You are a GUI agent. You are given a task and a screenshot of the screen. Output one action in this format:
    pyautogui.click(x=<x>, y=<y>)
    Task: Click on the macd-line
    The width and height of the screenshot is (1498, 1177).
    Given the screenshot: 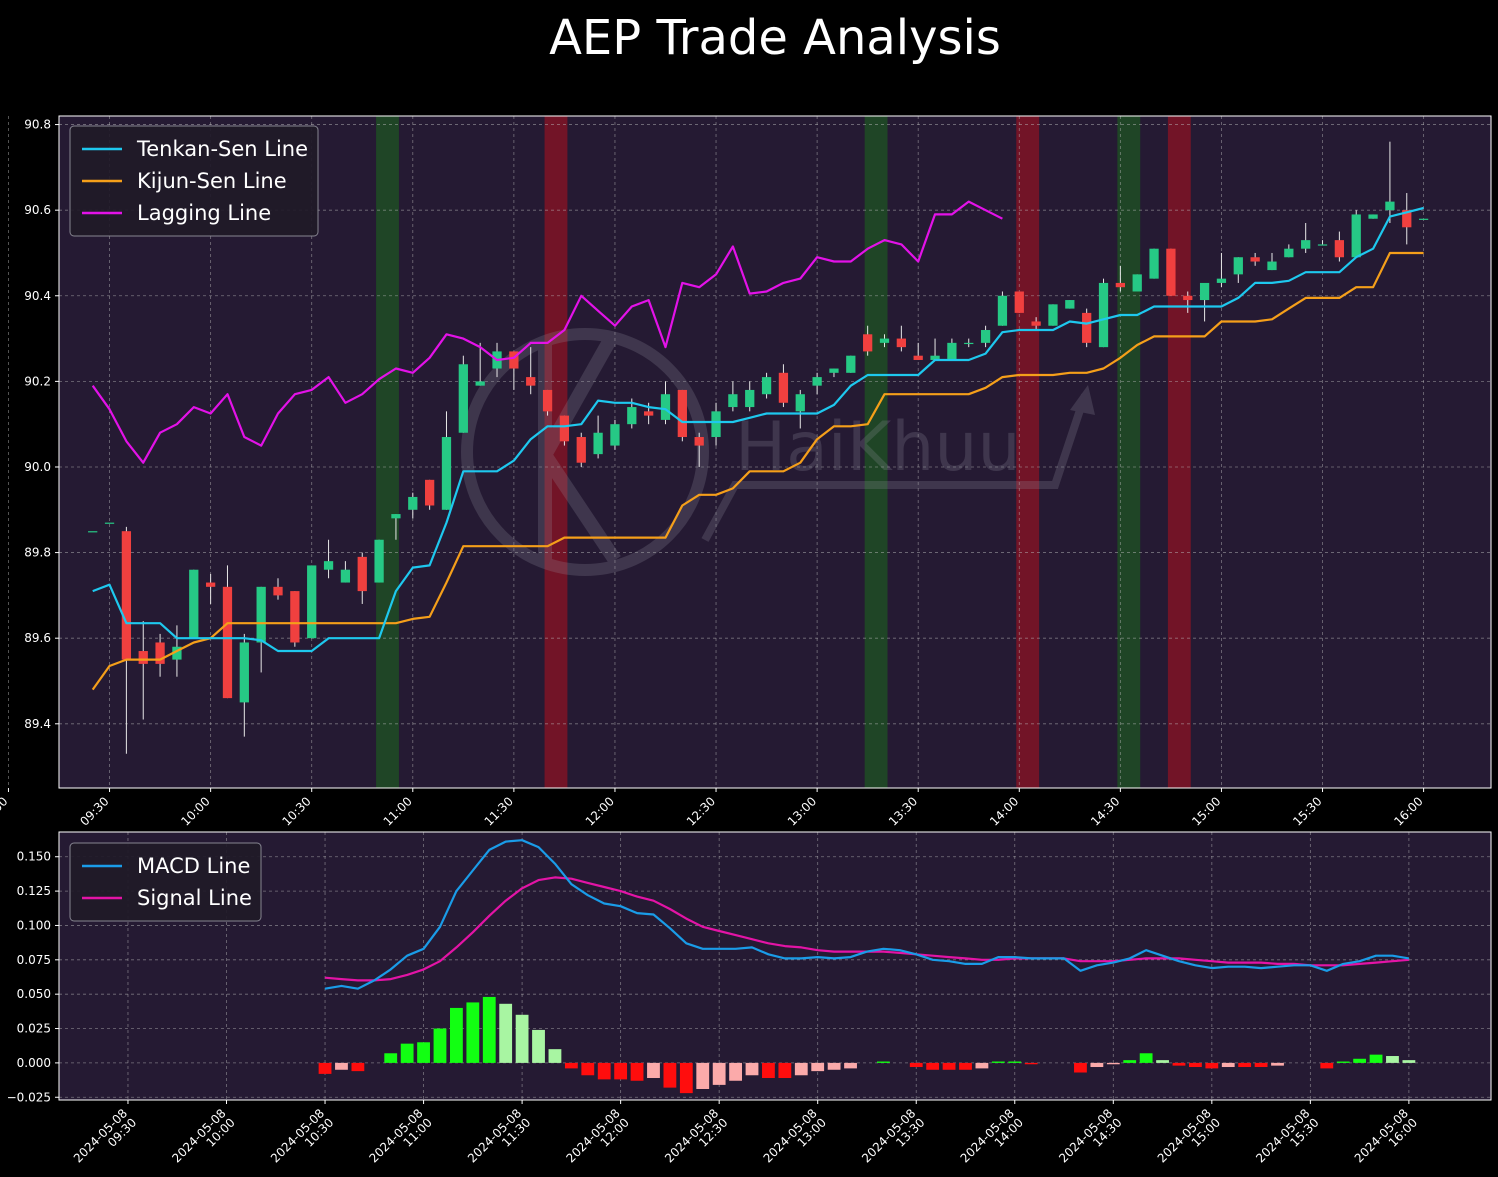 What is the action you would take?
    pyautogui.click(x=867, y=914)
    